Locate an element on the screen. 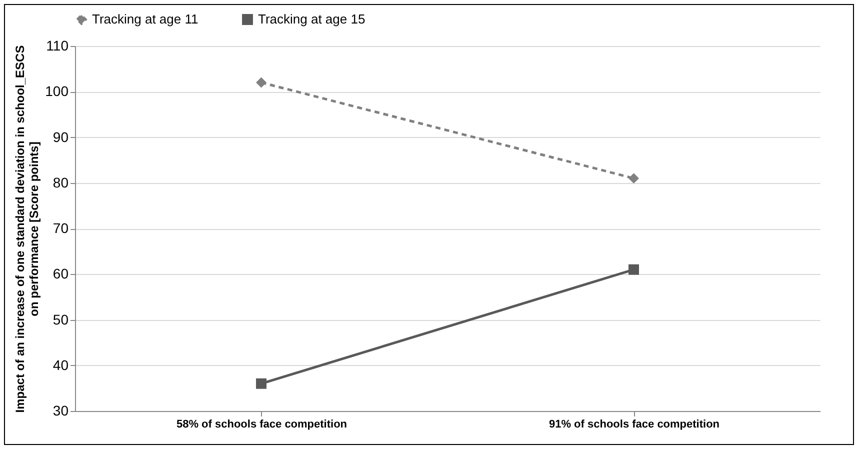 This screenshot has width=860, height=451. y-axis-title: Impact of an increase of one standard deviation in school_ESCS on performance [Score points] is located at coordinates (27, 229).